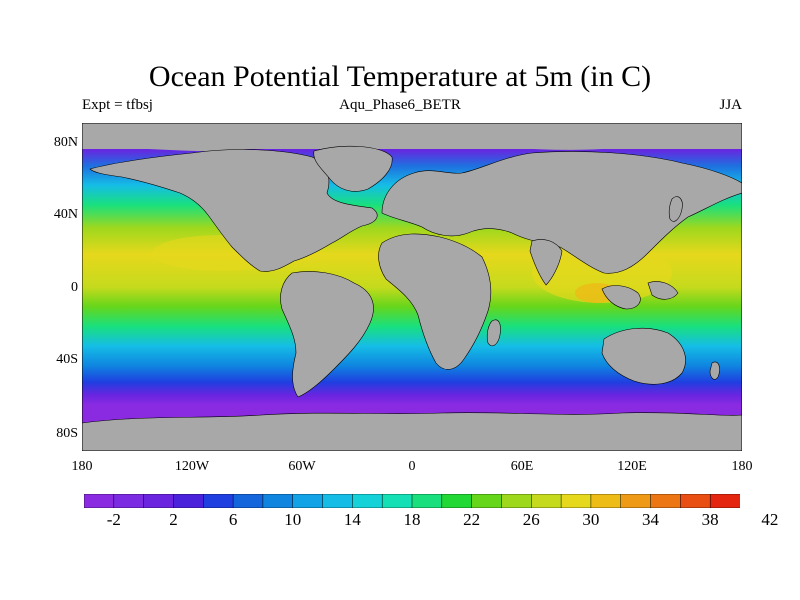  I want to click on longitude-label: 60W, so click(302, 466).